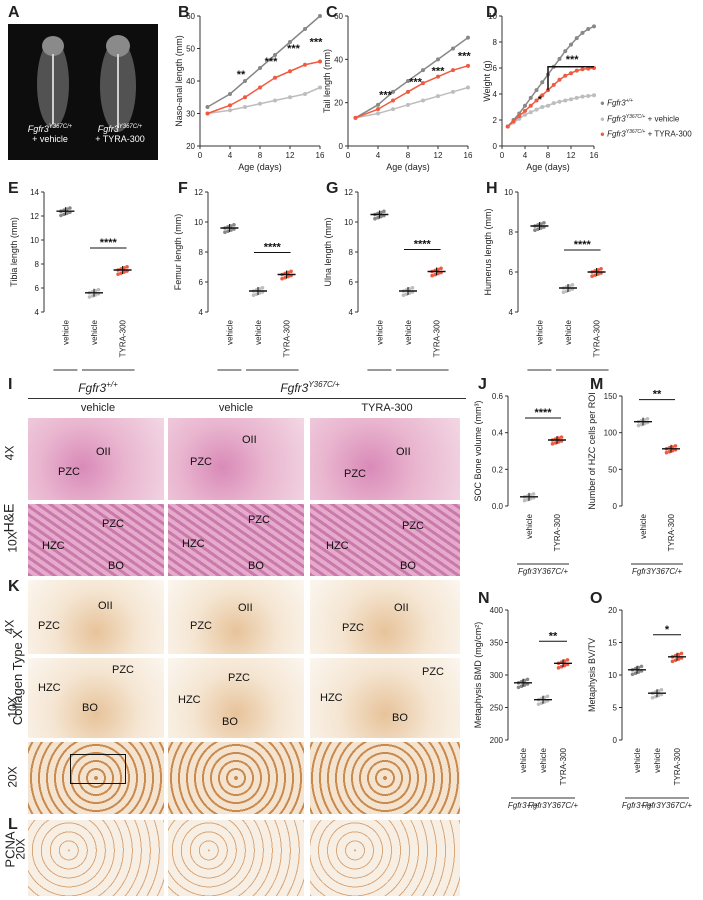 This screenshot has height=900, width=703. I want to click on col-vehicle-wt: vehicle, so click(98, 408).